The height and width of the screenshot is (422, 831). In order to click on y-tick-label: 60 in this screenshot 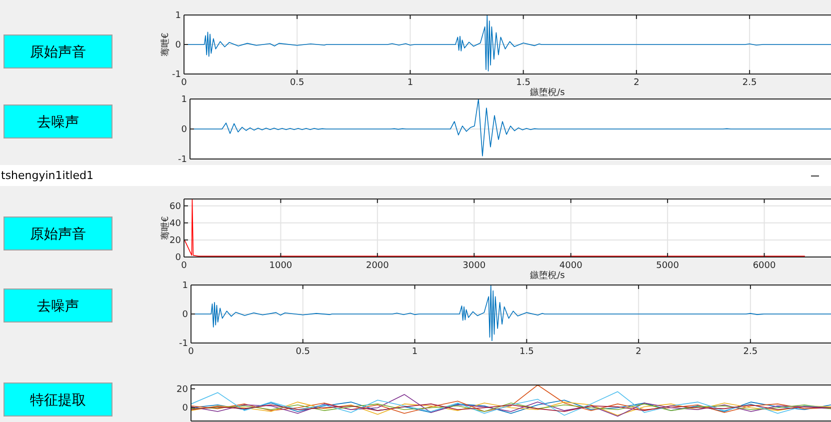, I will do `click(176, 207)`.